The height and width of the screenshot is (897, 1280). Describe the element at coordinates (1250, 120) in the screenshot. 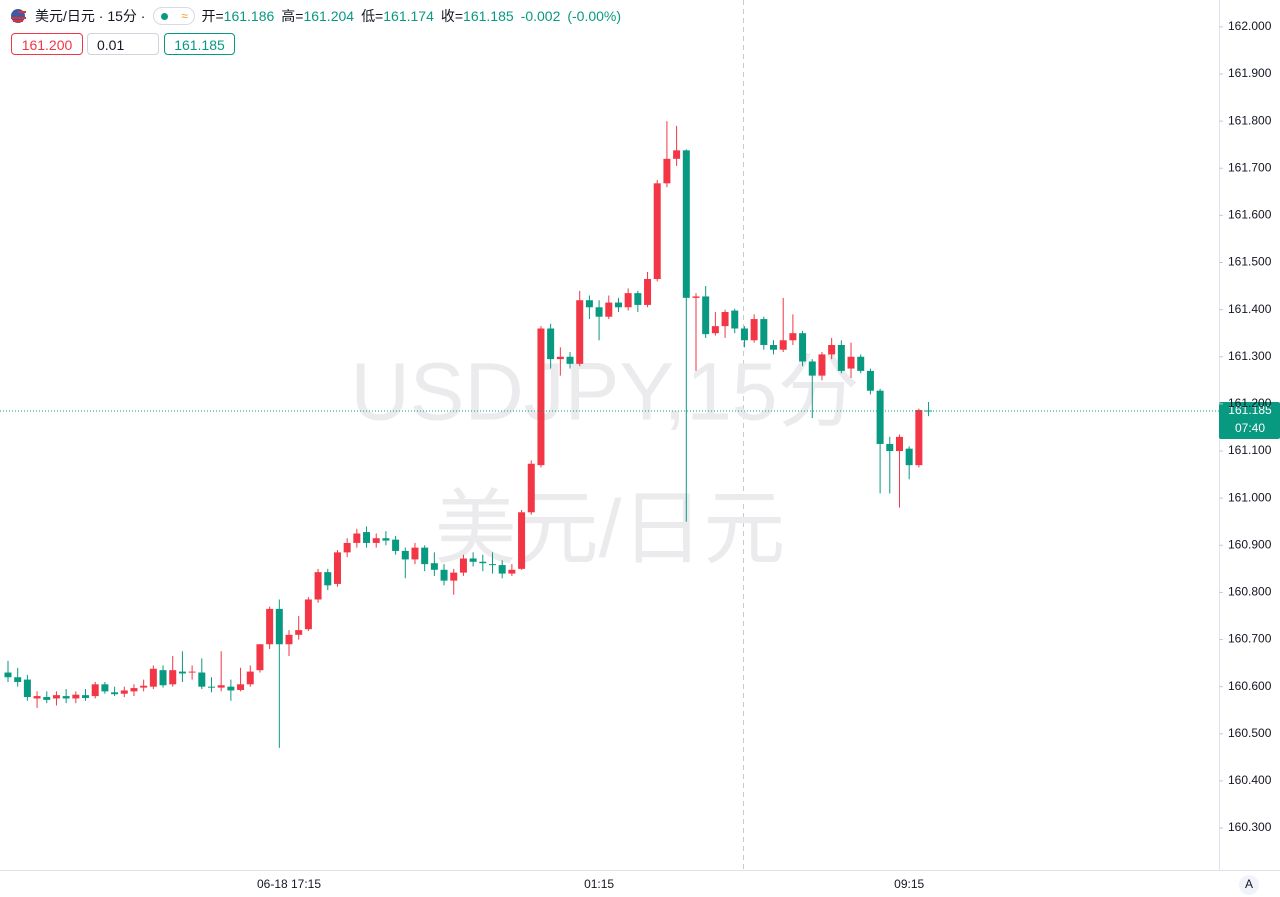

I see `y-tick-label: 161.800` at that location.